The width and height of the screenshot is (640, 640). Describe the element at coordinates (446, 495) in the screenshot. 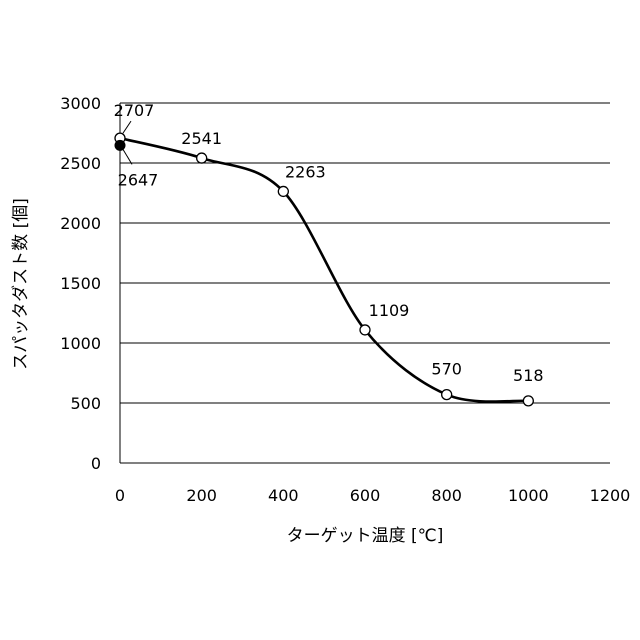

I see `x-tick-label: 800` at that location.